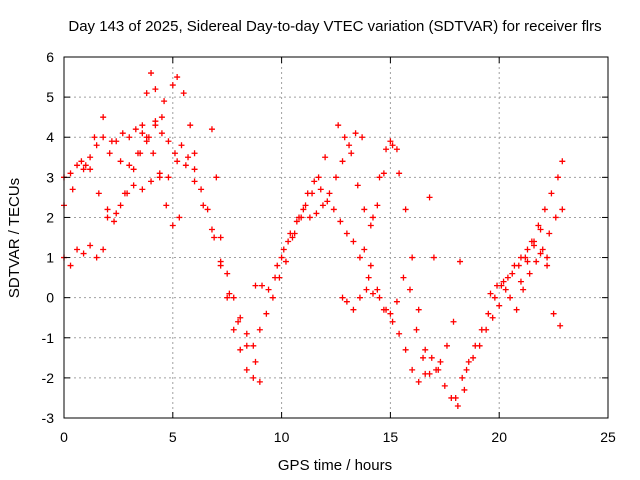 Image resolution: width=640 pixels, height=480 pixels. Describe the element at coordinates (48, 338) in the screenshot. I see `y-tick-label: -1` at that location.